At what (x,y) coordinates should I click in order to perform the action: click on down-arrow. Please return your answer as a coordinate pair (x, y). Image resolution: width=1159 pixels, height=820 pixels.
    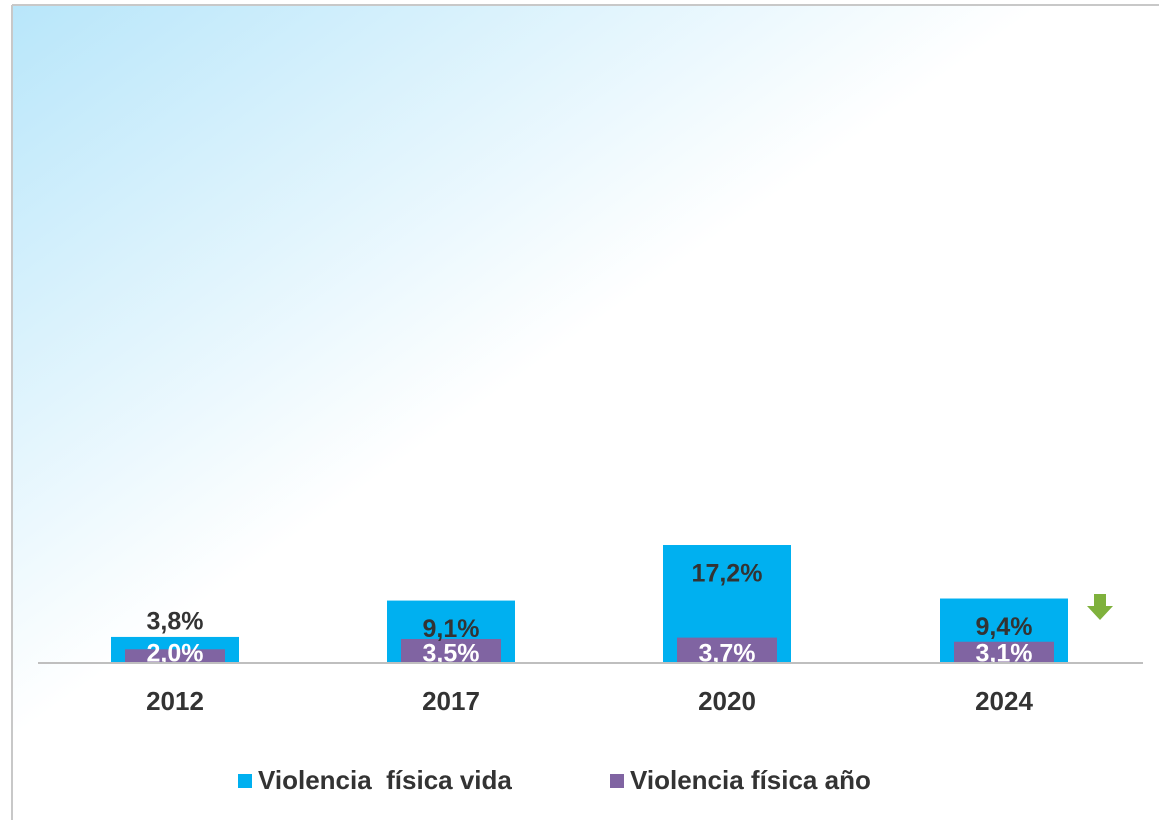
    Looking at the image, I should click on (1100, 607).